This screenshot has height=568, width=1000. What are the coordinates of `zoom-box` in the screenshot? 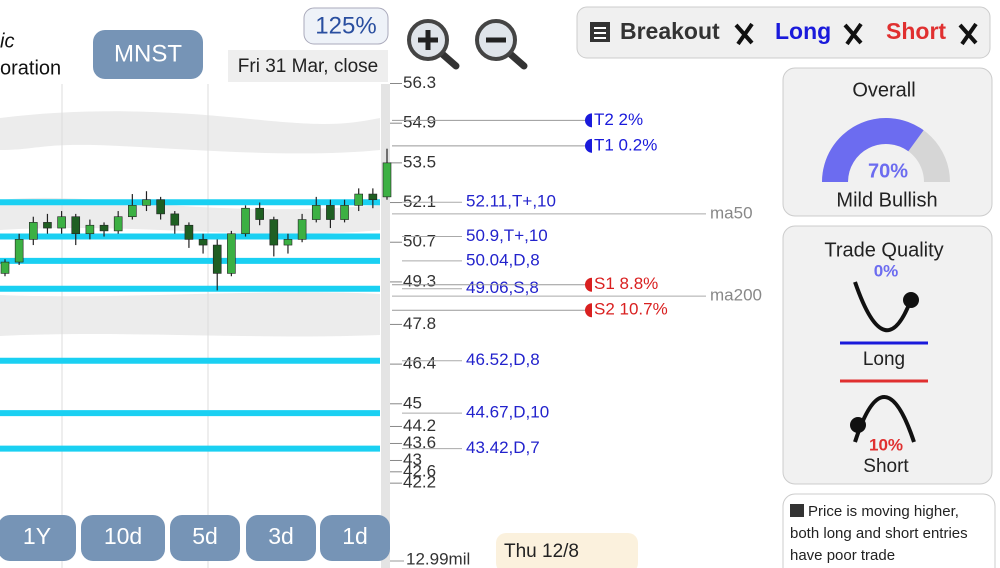 It's located at (346, 26).